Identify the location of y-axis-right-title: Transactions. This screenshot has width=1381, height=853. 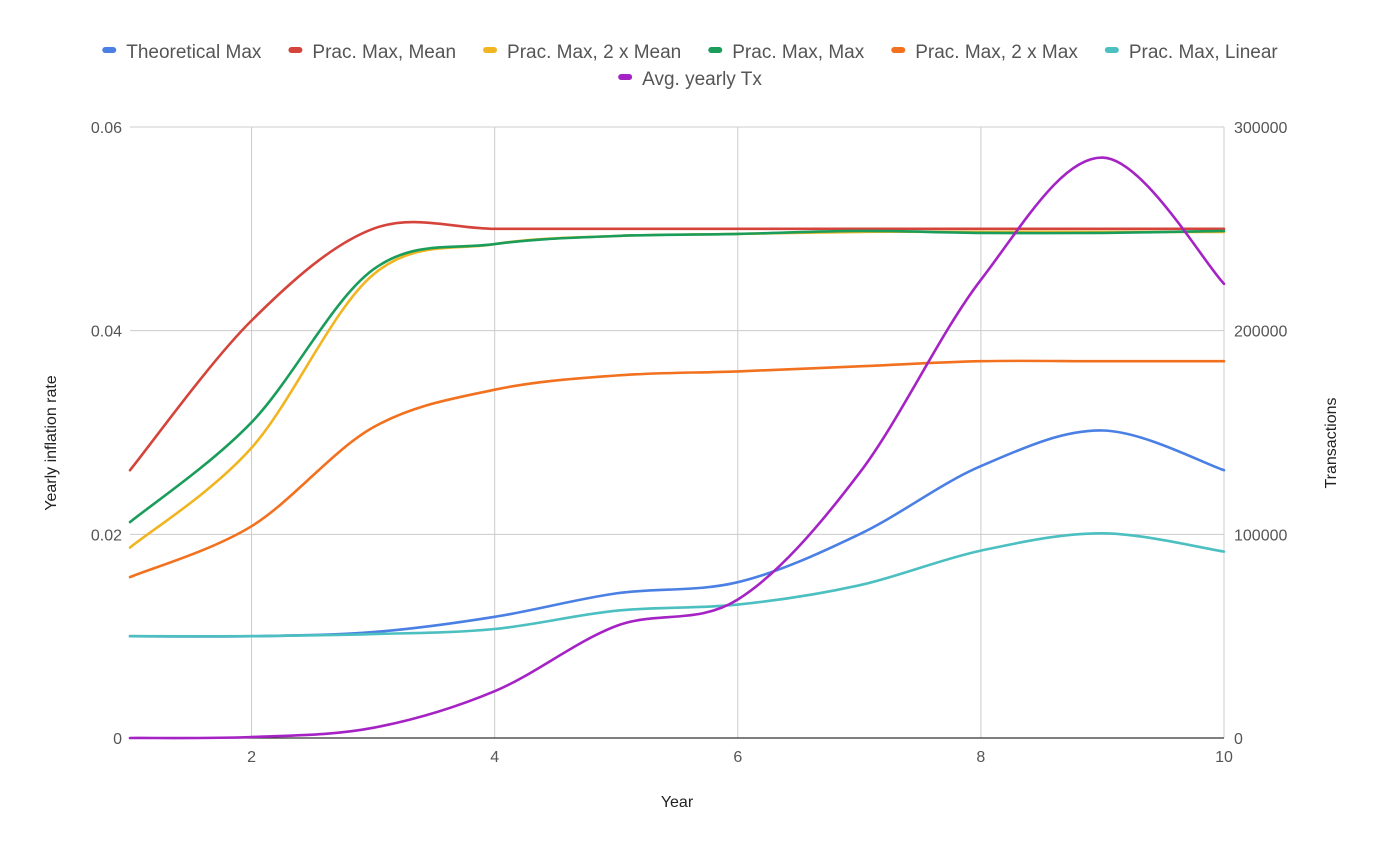
(1331, 443).